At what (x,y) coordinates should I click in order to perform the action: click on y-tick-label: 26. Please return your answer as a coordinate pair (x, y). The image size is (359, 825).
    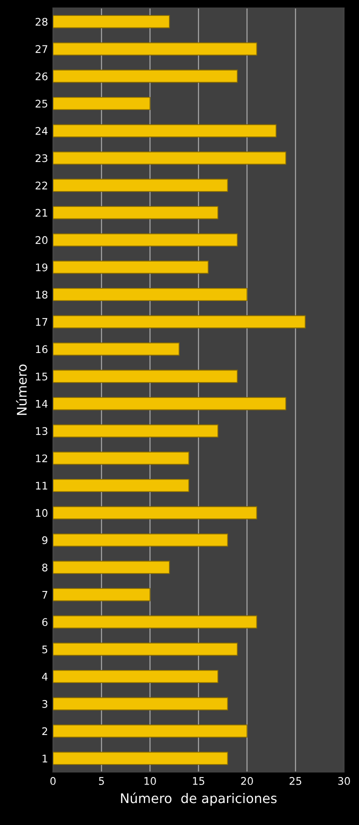
    Looking at the image, I should click on (42, 76).